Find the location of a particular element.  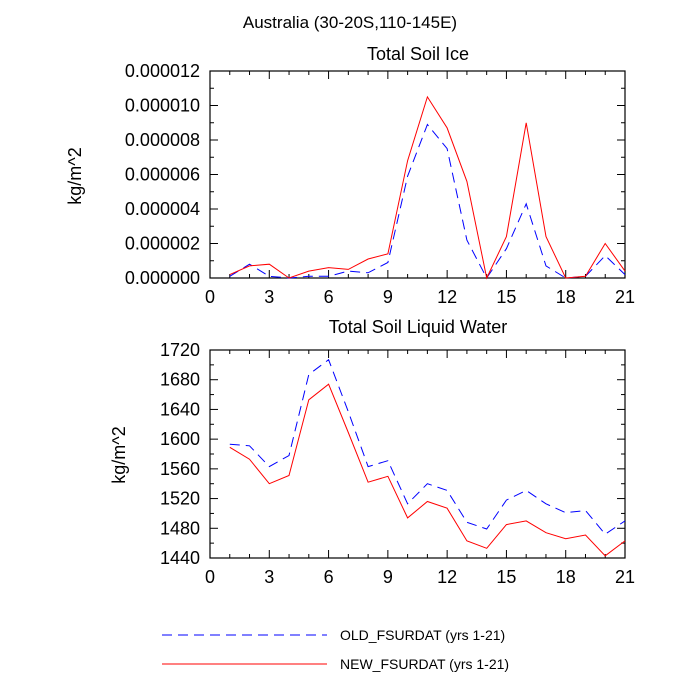

y-axis-label-soil-liquid-water: kg/m^2 is located at coordinates (119, 454).